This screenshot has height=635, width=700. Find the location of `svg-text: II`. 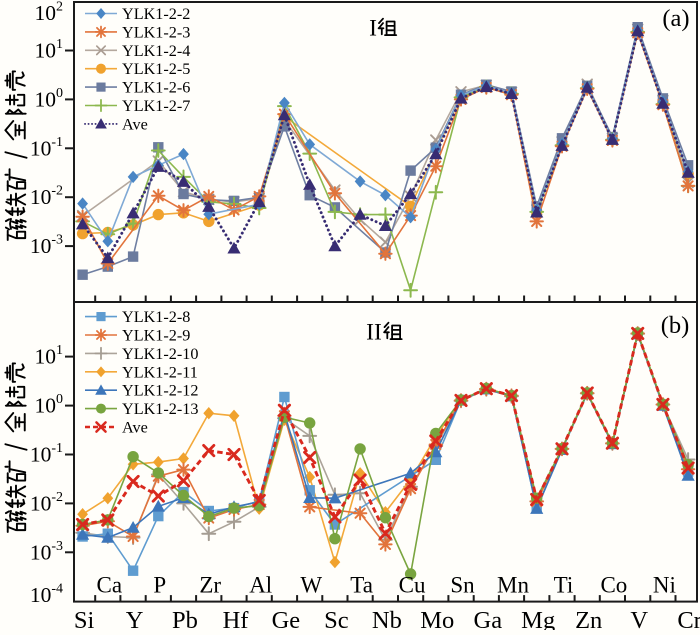

svg-text: II is located at coordinates (374, 333).